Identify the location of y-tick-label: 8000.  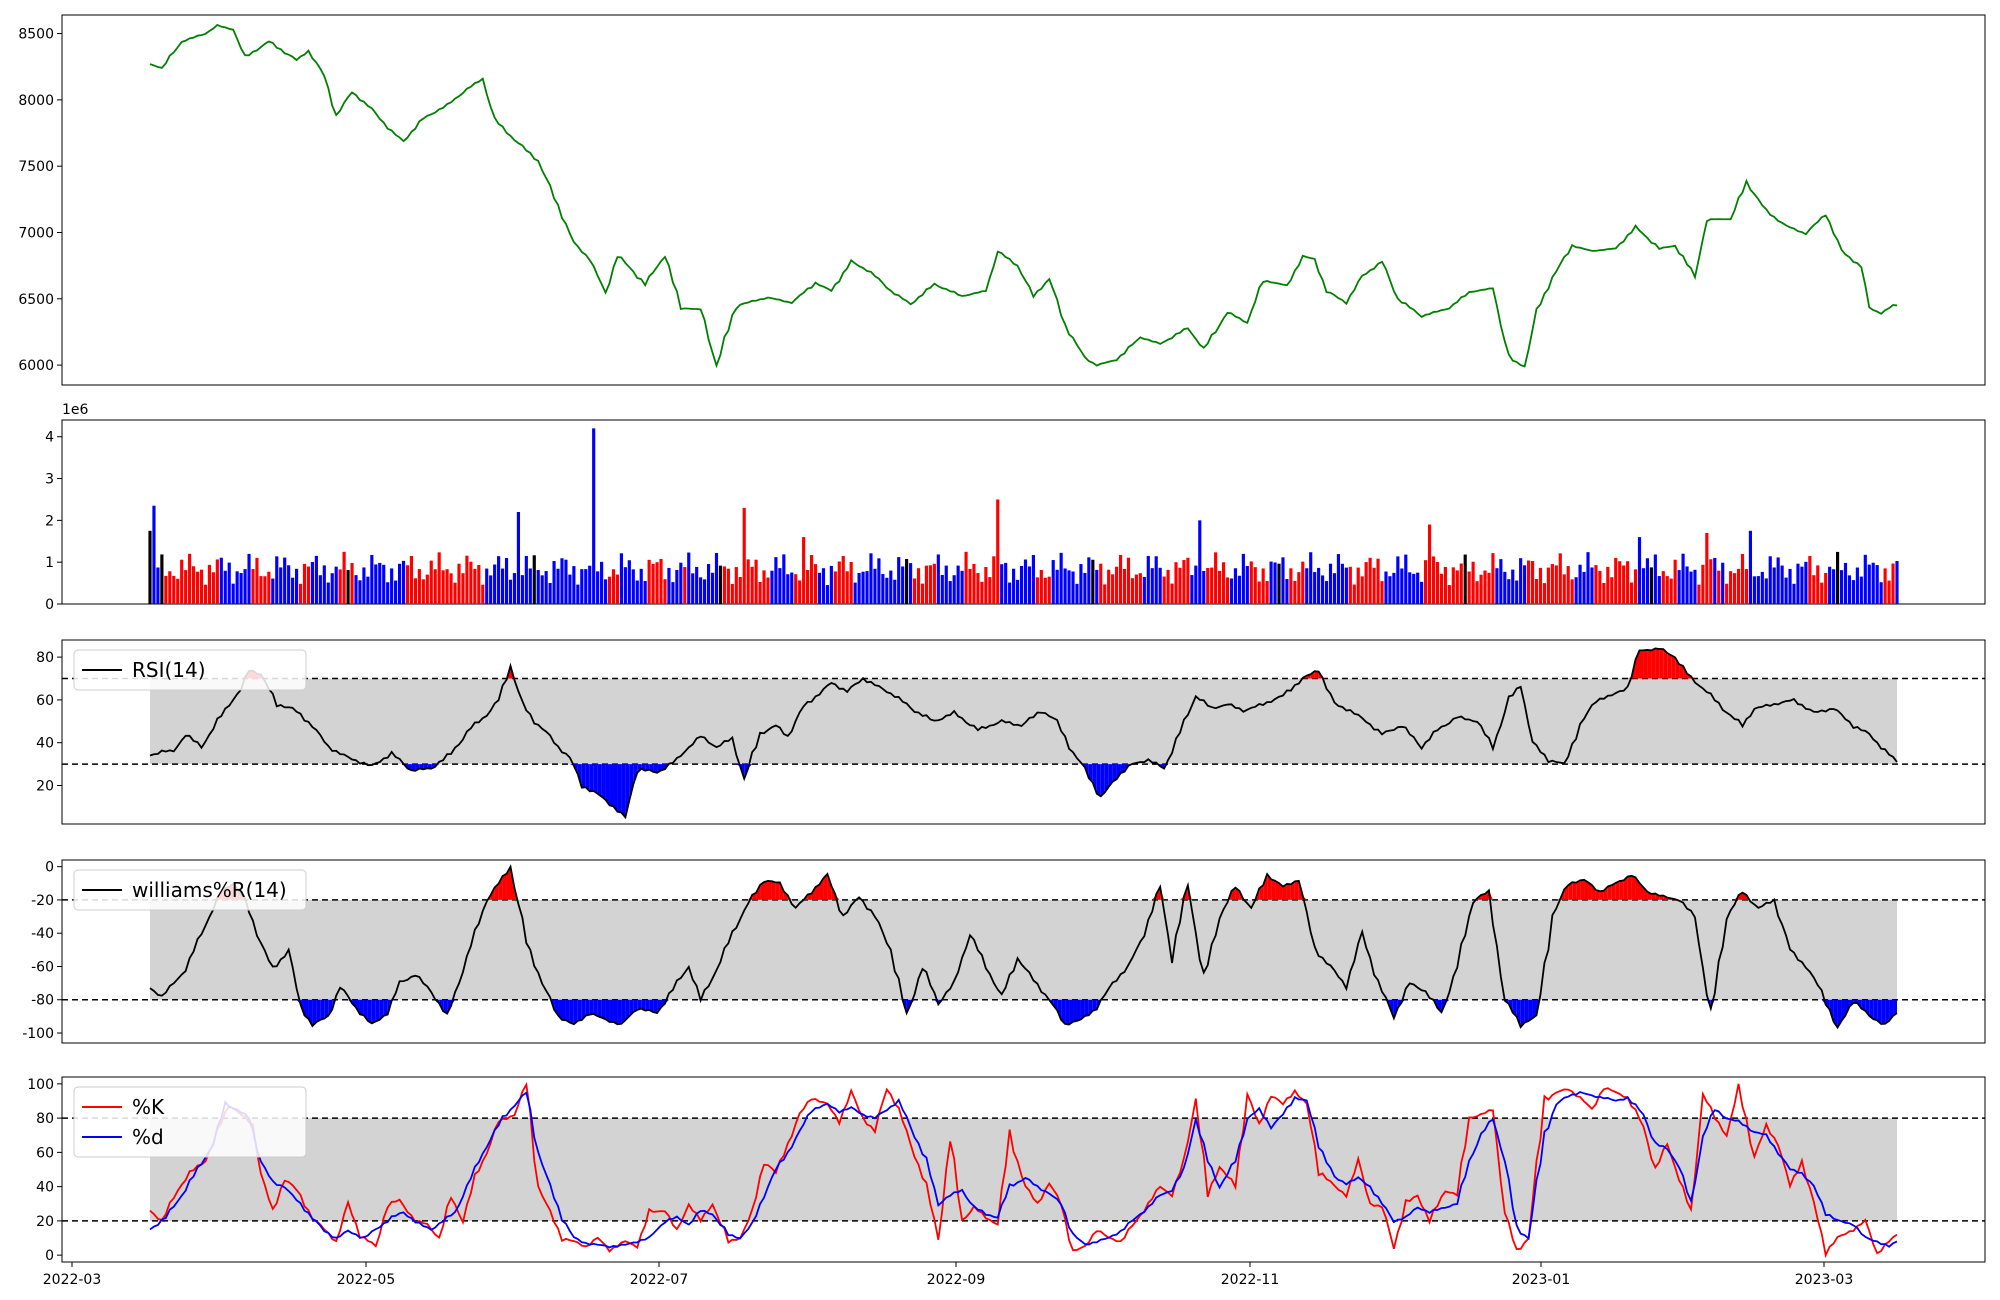
(36, 101).